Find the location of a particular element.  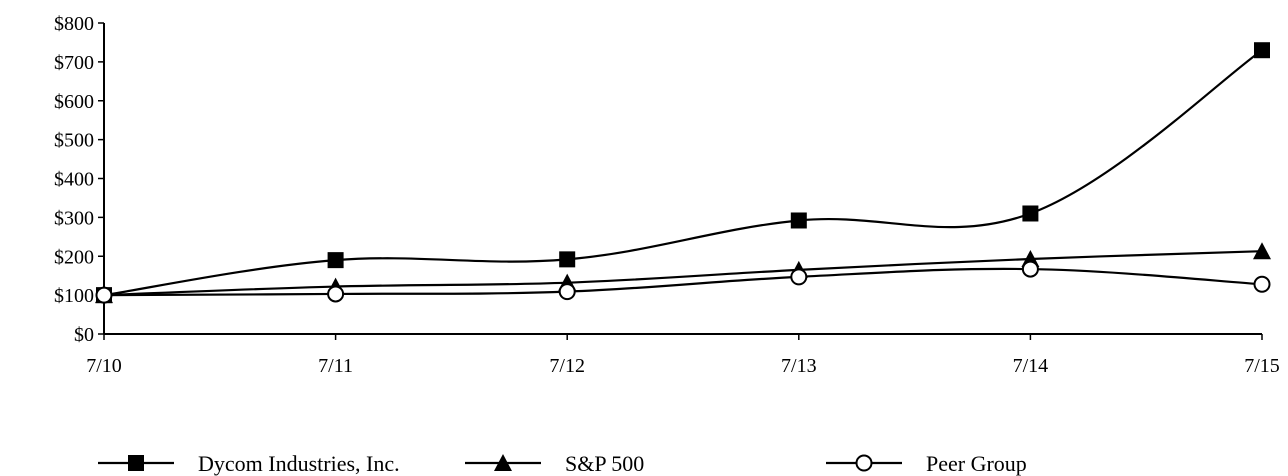

y-tick-label: $600 is located at coordinates (74, 102).